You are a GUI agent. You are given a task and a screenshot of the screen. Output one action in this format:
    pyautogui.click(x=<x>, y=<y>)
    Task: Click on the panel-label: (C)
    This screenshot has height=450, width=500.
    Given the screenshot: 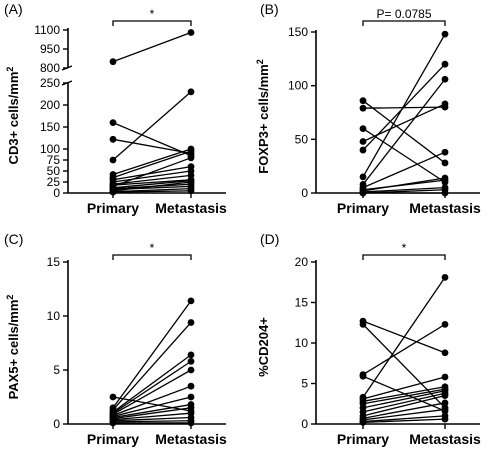 What is the action you would take?
    pyautogui.click(x=13, y=239)
    